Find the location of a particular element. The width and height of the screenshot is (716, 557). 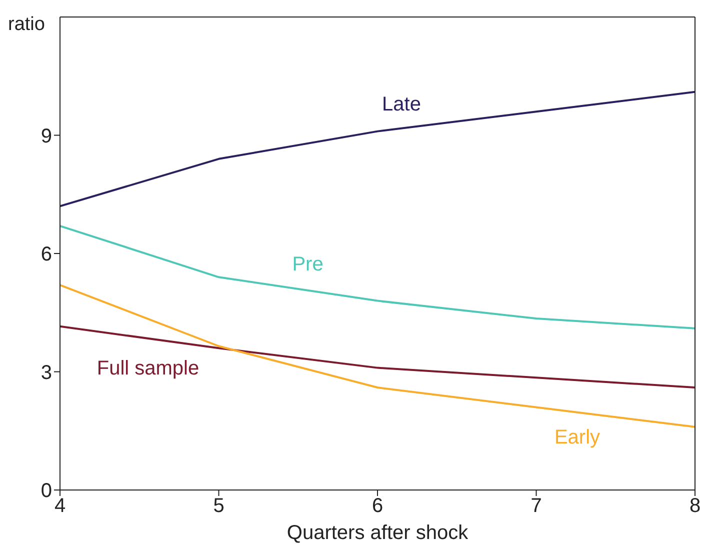

x-axis-title: Quarters after shock is located at coordinates (378, 533).